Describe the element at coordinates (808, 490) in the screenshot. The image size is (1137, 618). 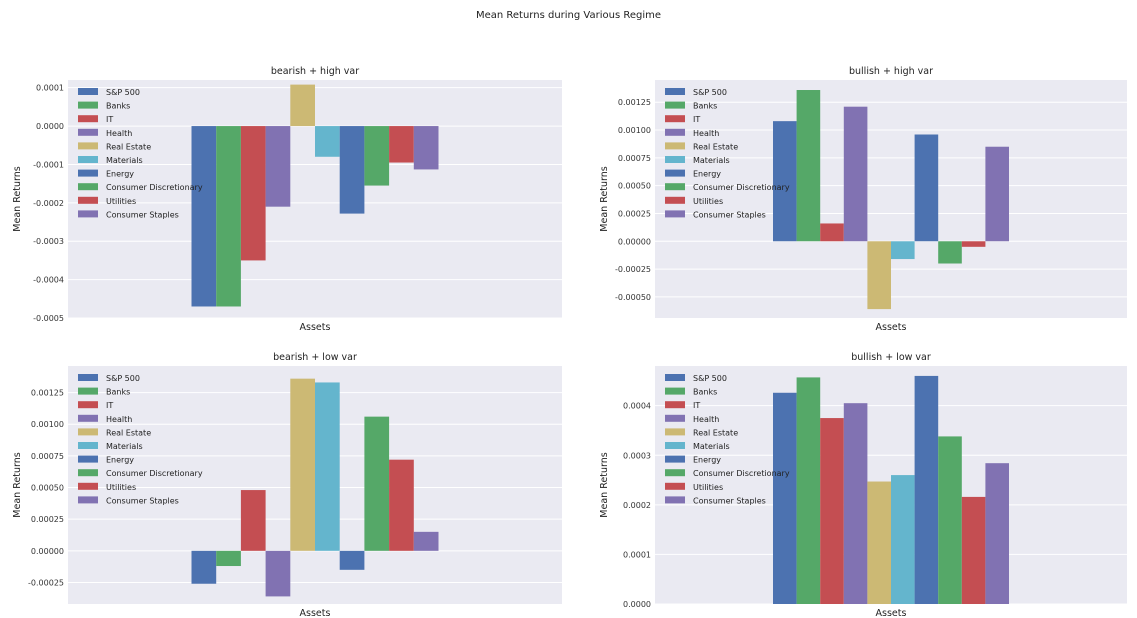
I see `bar-banks` at that location.